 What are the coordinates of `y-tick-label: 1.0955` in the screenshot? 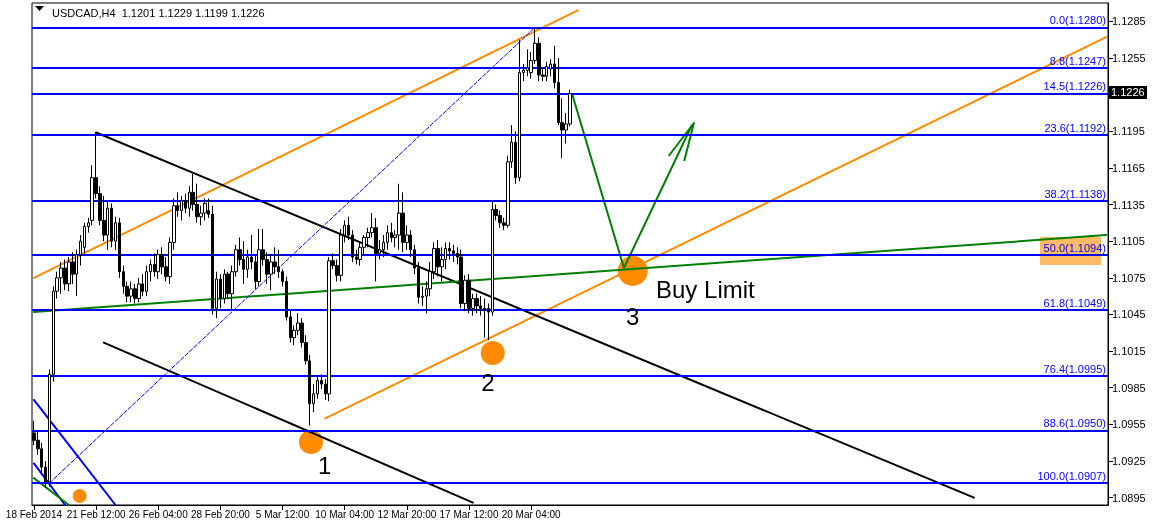 It's located at (1129, 424).